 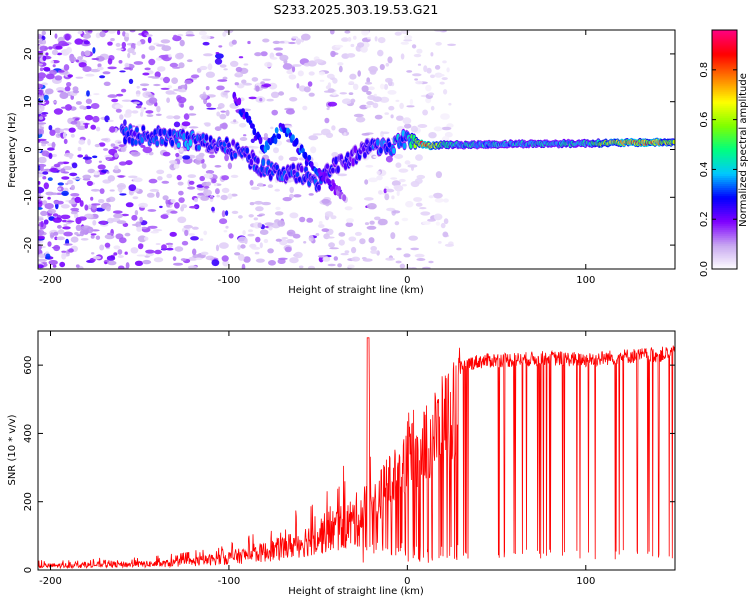 What do you see at coordinates (704, 169) in the screenshot?
I see `colorbar-tick-label: 0.4` at bounding box center [704, 169].